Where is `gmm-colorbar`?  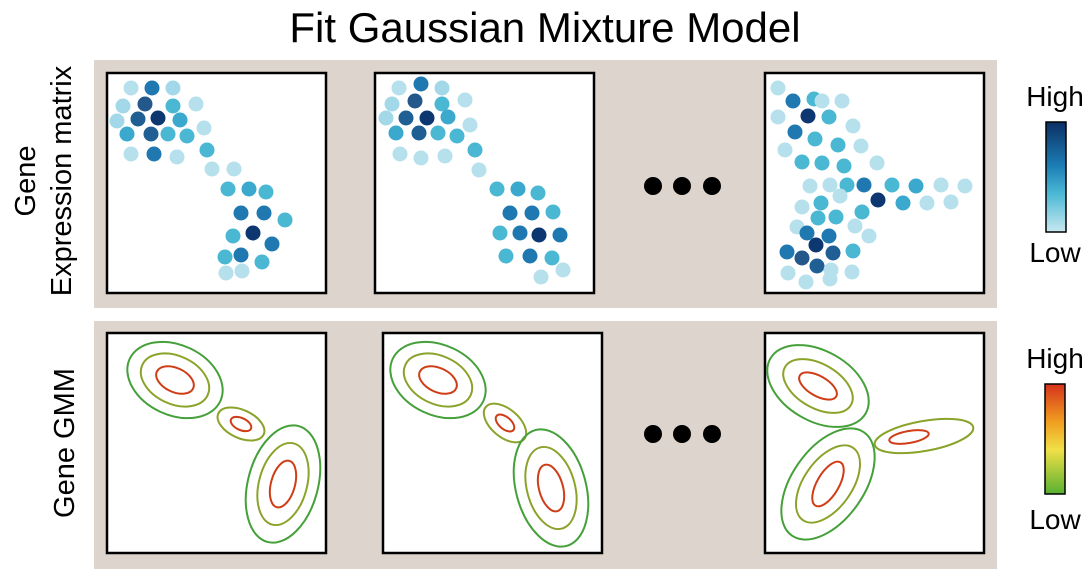 gmm-colorbar is located at coordinates (1055, 439).